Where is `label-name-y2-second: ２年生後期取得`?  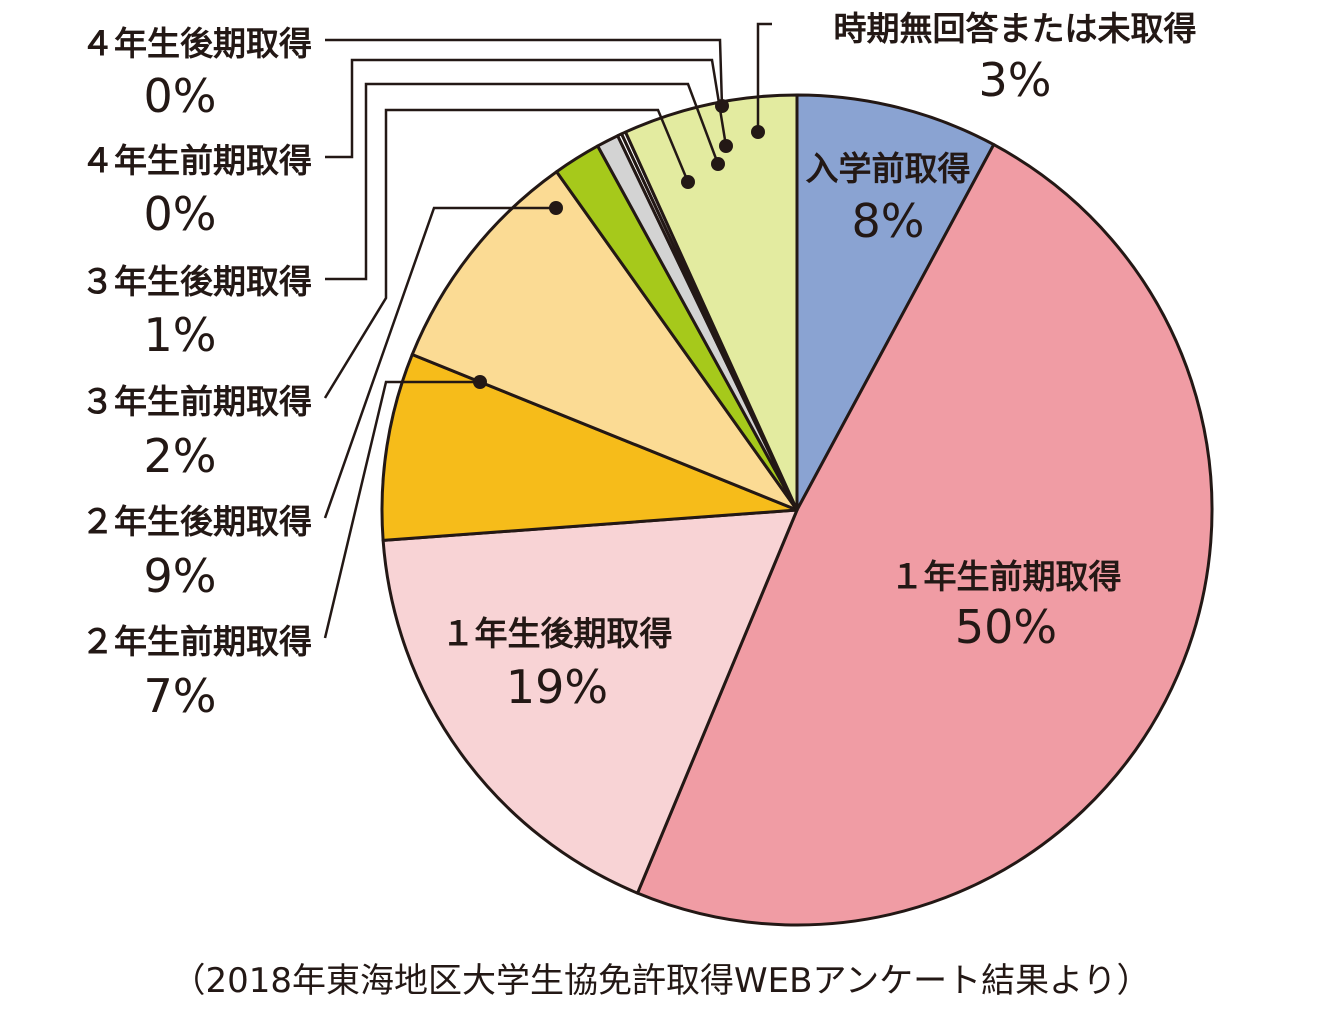 label-name-y2-second: ２年生後期取得 is located at coordinates (196, 521).